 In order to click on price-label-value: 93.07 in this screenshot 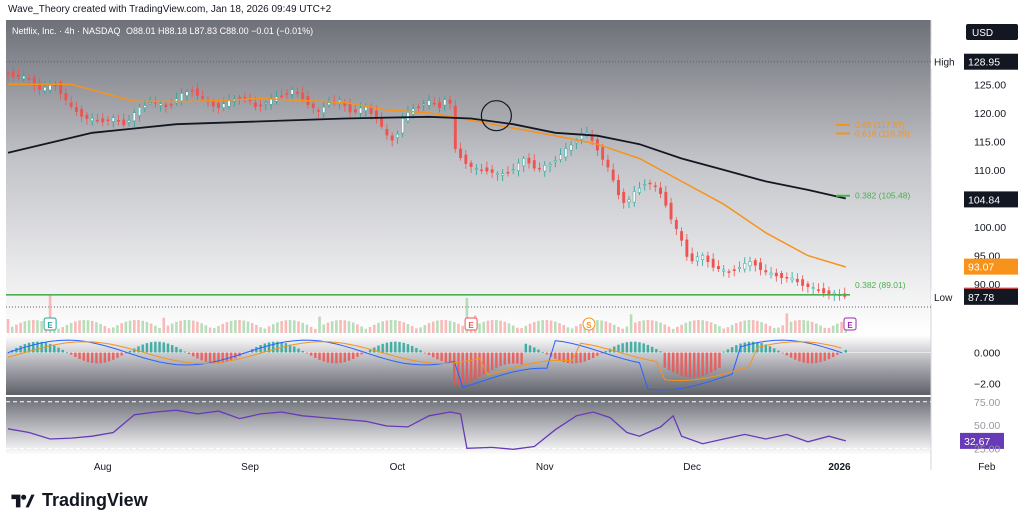, I will do `click(981, 268)`.